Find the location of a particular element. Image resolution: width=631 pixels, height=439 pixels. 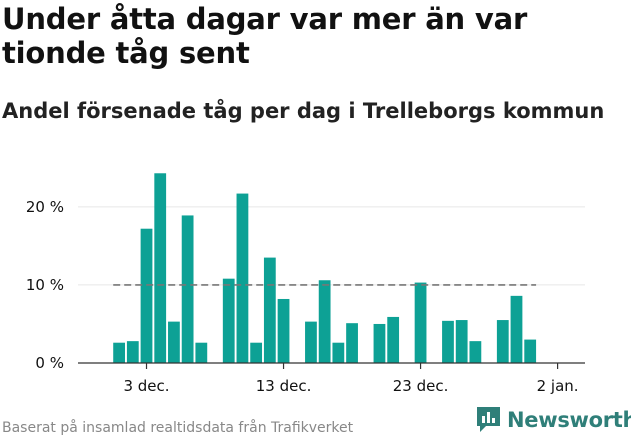

brand-logo: Newsworthy is located at coordinates (553, 419).